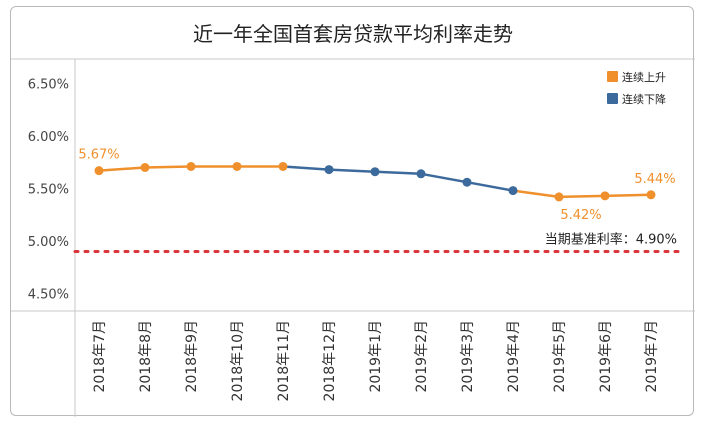  What do you see at coordinates (606, 356) in the screenshot?
I see `x-tick-label: 2019年6月` at bounding box center [606, 356].